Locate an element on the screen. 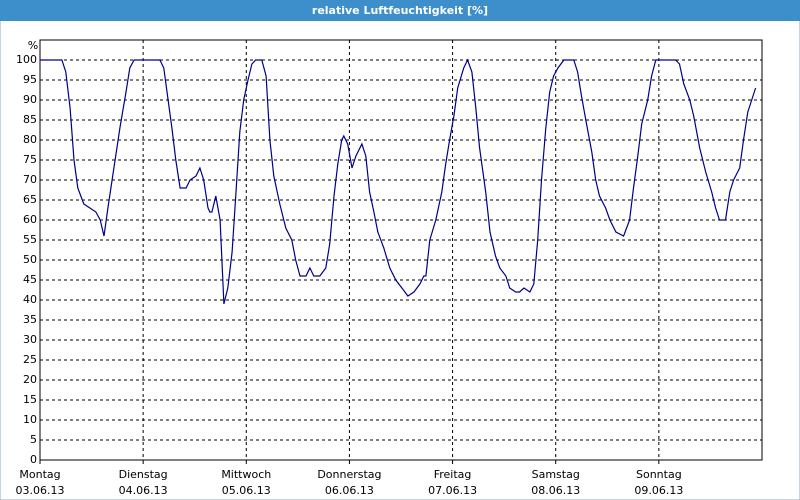 This screenshot has height=500, width=800. chart-title: relative Luftfeuchtigkeit [%] is located at coordinates (400, 10).